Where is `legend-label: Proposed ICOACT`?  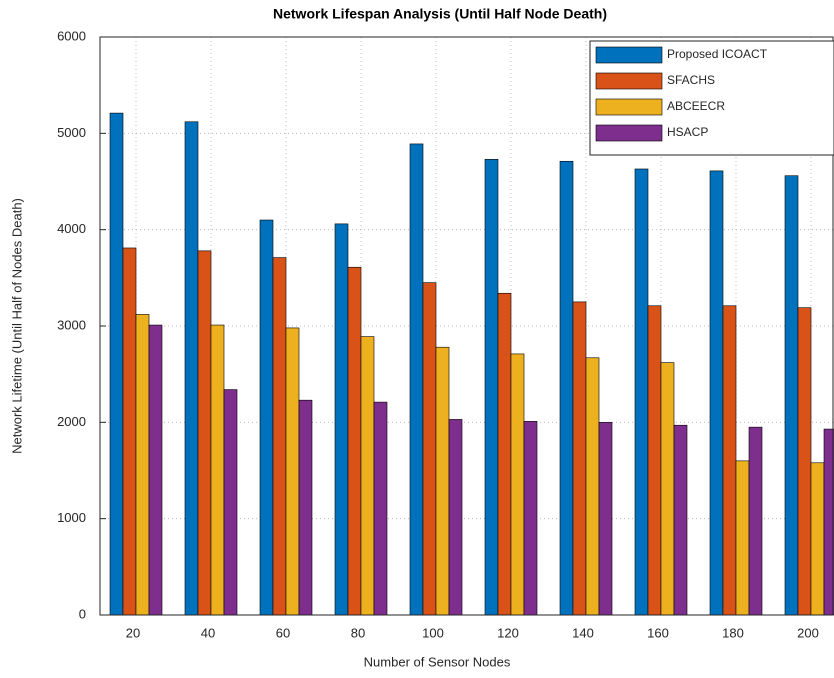 legend-label: Proposed ICOACT is located at coordinates (717, 54).